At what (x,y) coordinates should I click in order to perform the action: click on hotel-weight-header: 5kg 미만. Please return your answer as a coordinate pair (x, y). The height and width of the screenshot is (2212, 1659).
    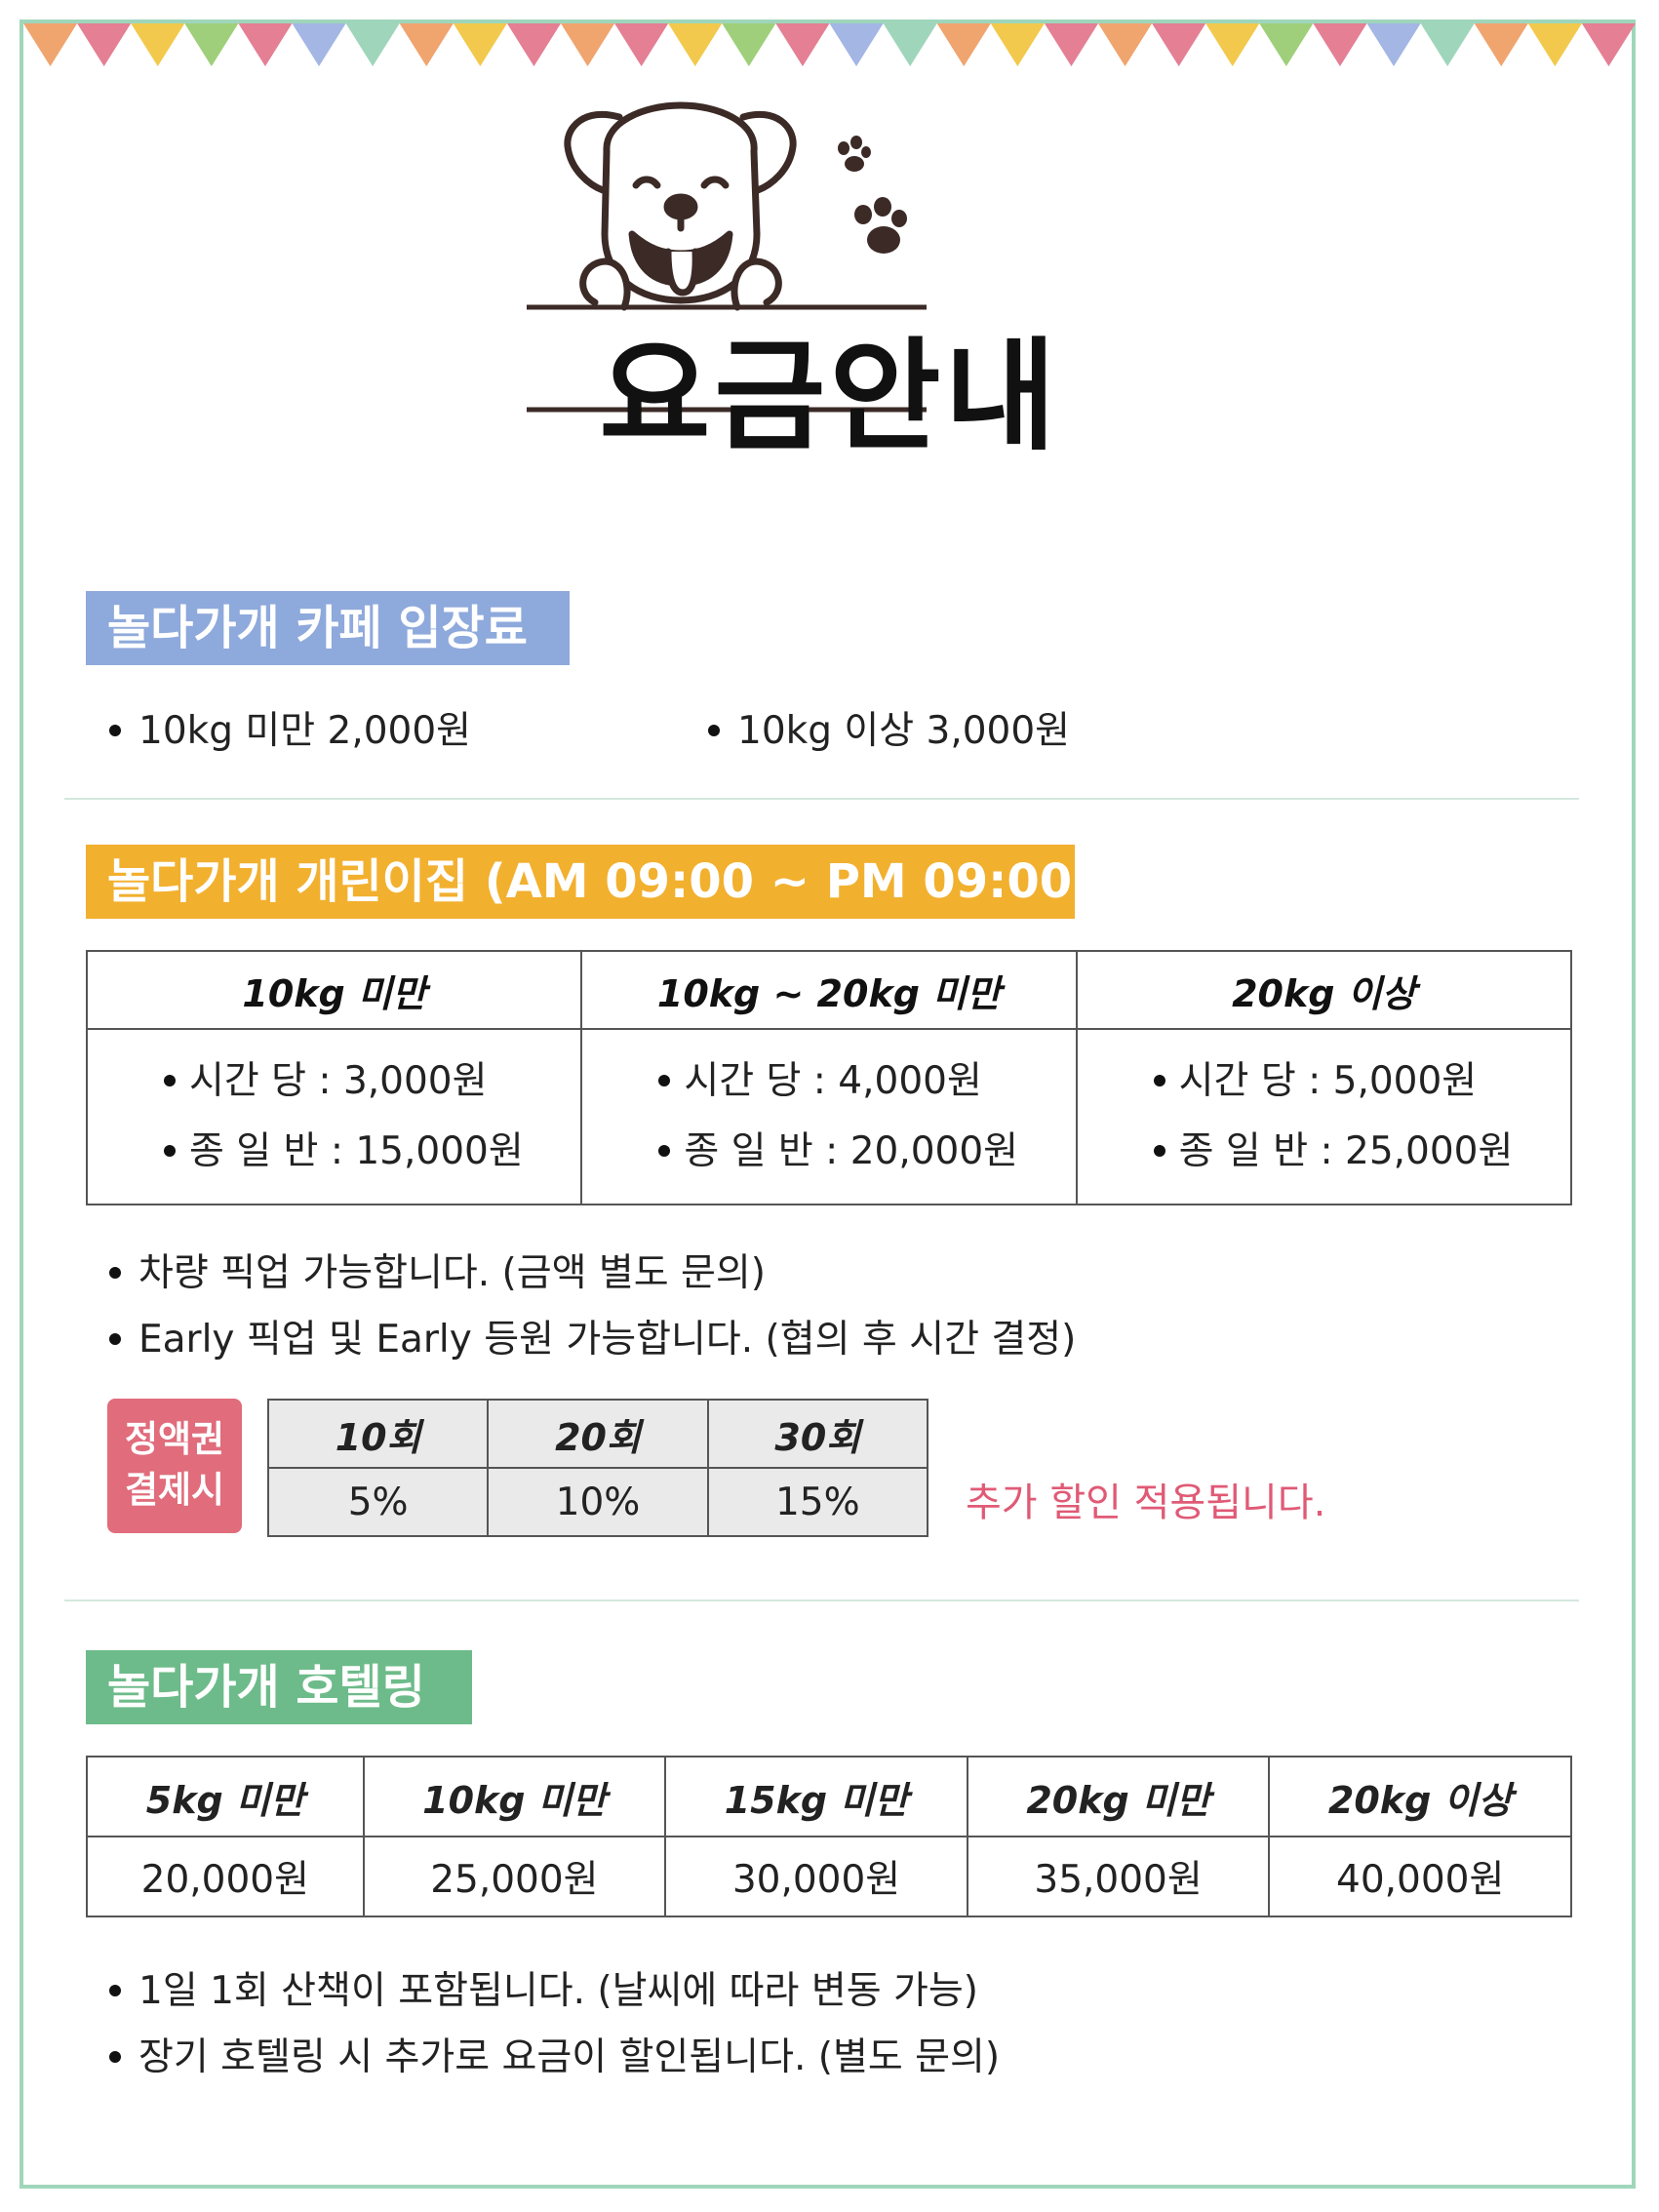
    Looking at the image, I should click on (225, 1796).